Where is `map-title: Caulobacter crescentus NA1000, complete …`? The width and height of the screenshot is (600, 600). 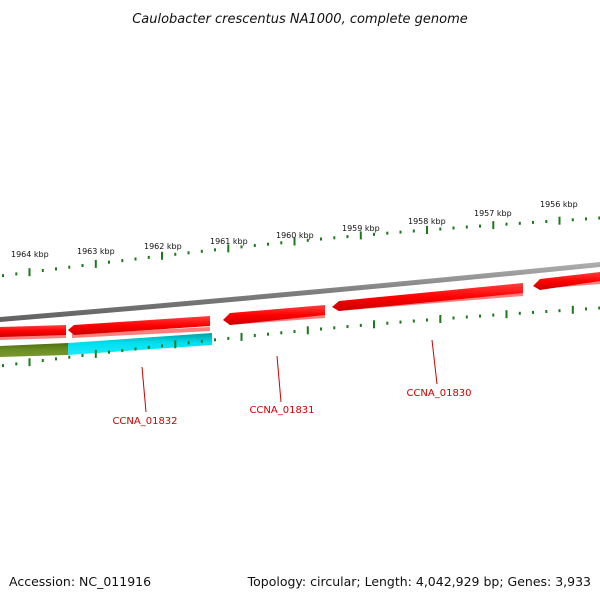
map-title: Caulobacter crescentus NA1000, complete … is located at coordinates (300, 19).